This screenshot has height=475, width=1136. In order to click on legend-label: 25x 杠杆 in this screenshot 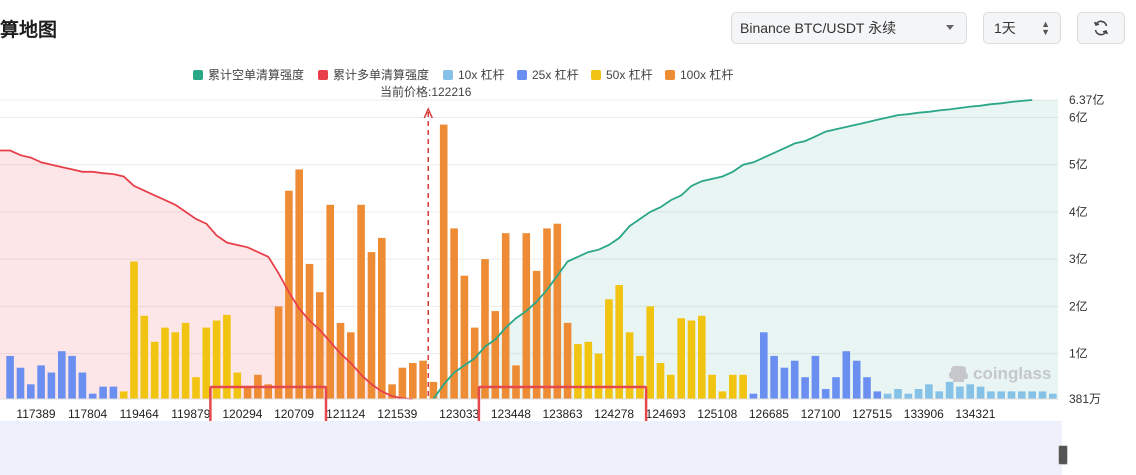, I will do `click(555, 75)`.